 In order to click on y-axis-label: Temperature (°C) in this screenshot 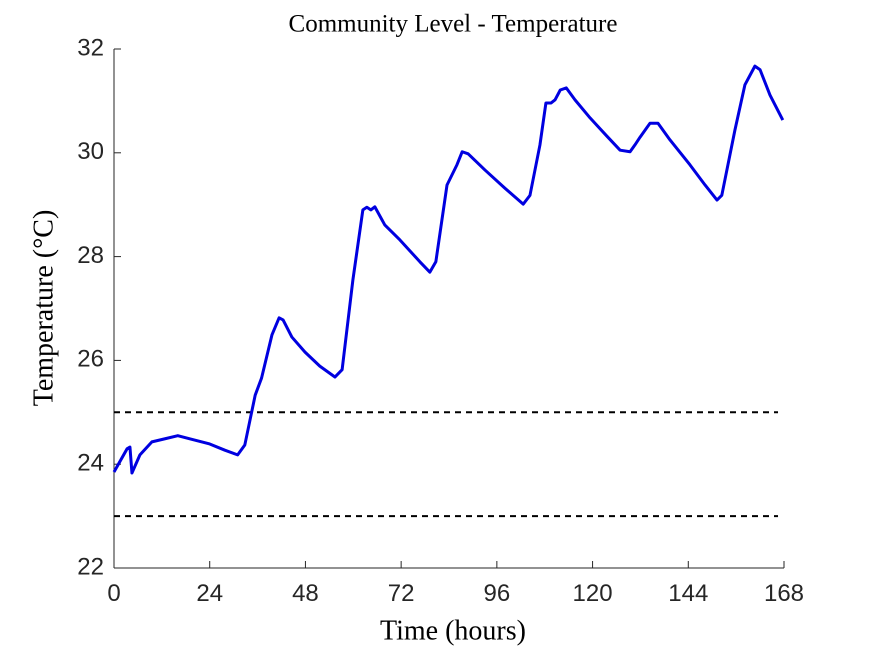, I will do `click(43, 308)`.